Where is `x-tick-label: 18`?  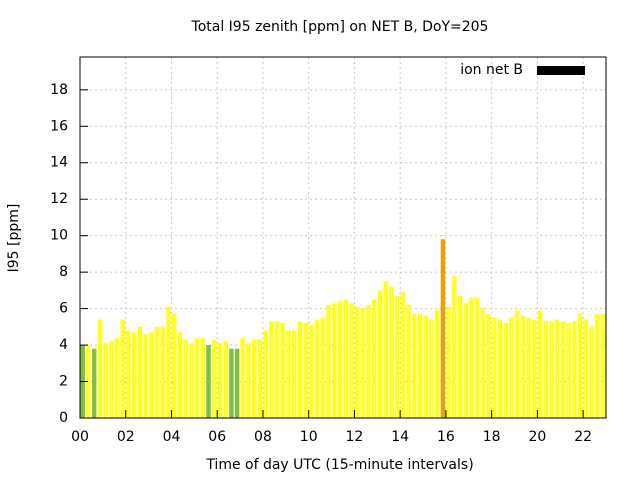 x-tick-label: 18 is located at coordinates (492, 437).